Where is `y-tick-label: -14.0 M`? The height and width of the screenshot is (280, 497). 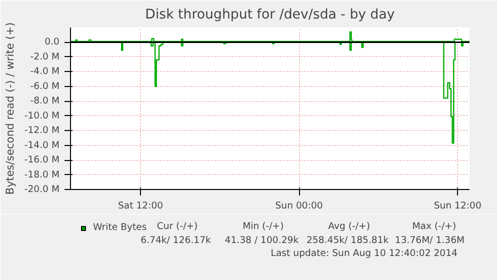 y-tick-label: -14.0 M is located at coordinates (42, 145).